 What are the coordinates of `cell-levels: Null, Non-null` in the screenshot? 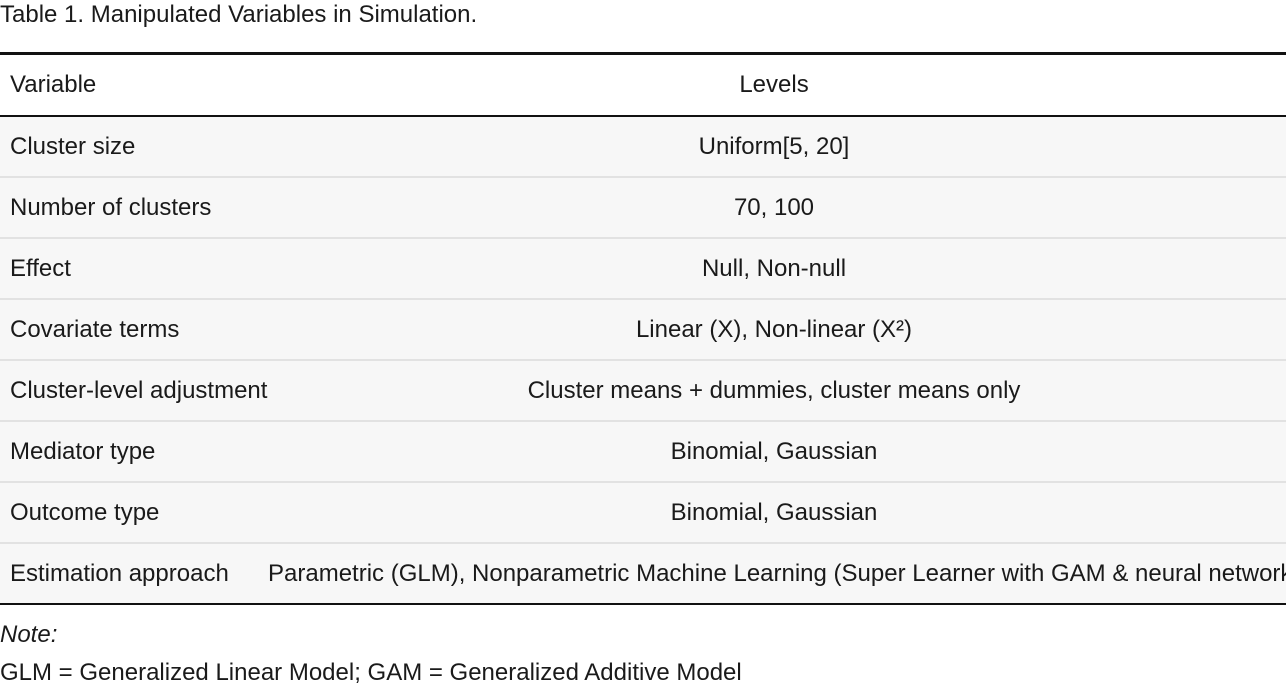 It's located at (777, 269).